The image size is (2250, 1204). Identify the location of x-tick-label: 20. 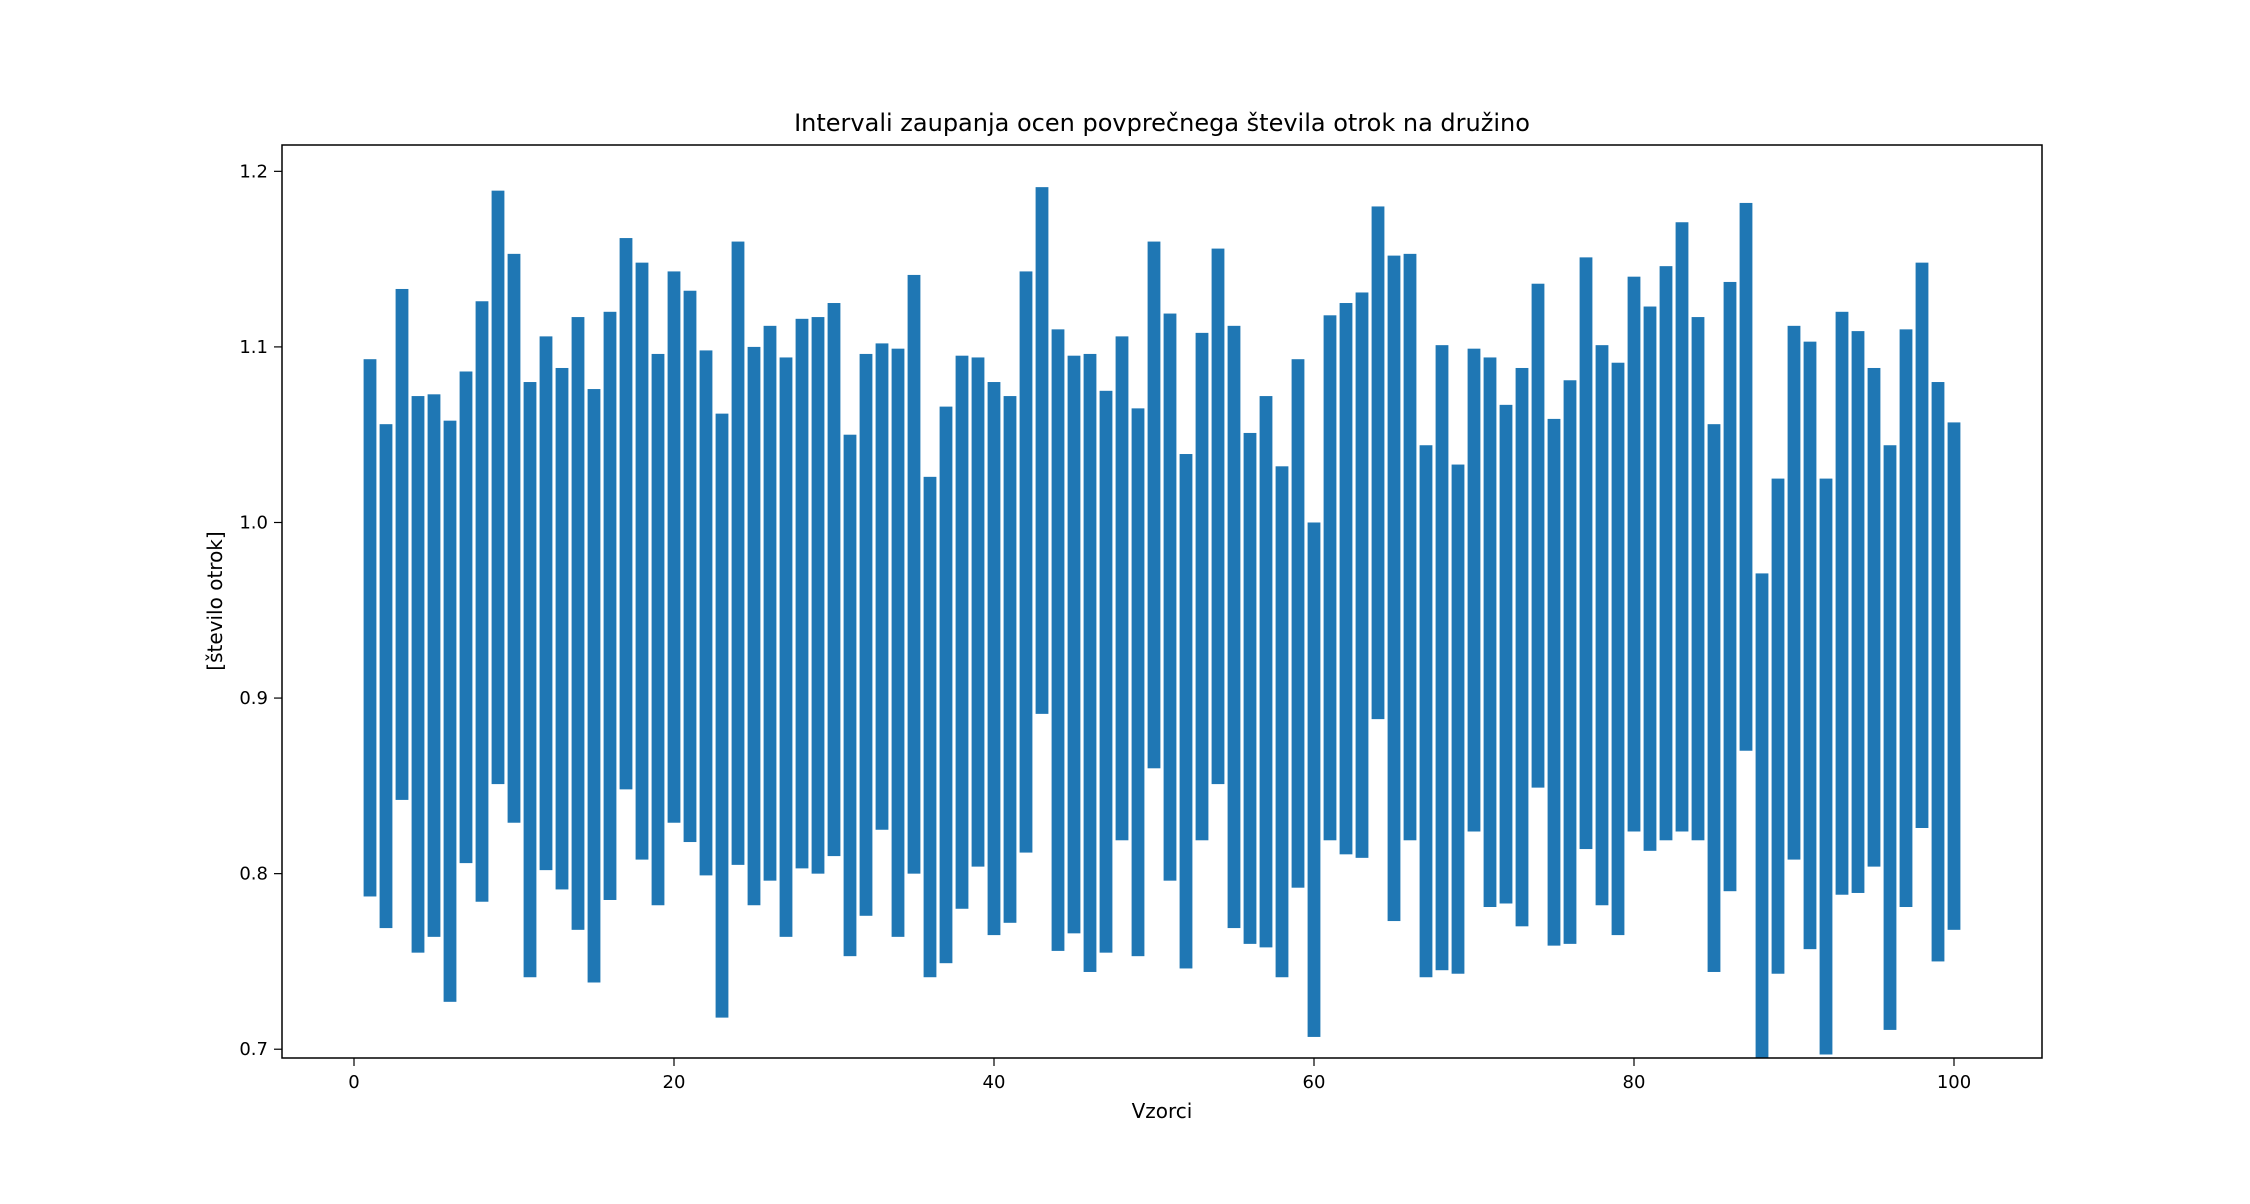
(674, 1082).